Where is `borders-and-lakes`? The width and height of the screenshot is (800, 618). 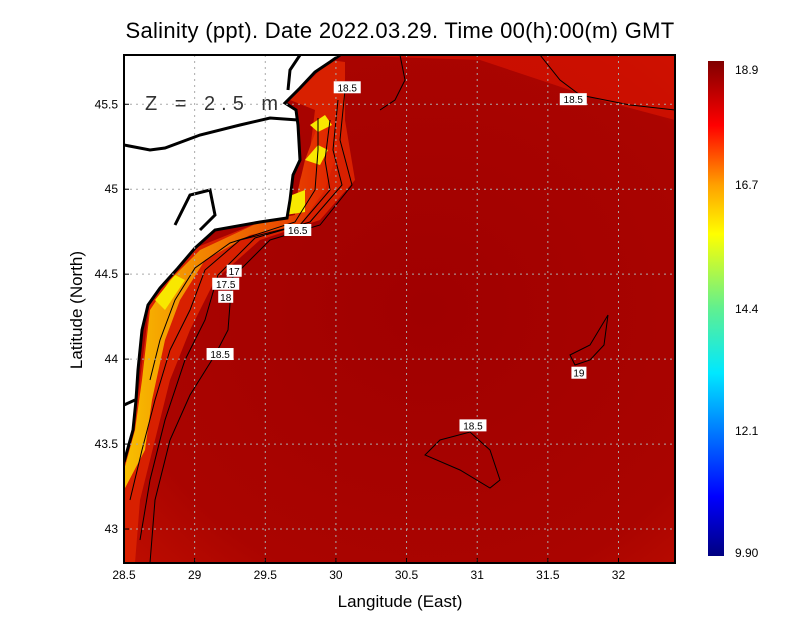 borders-and-lakes is located at coordinates (213, 231).